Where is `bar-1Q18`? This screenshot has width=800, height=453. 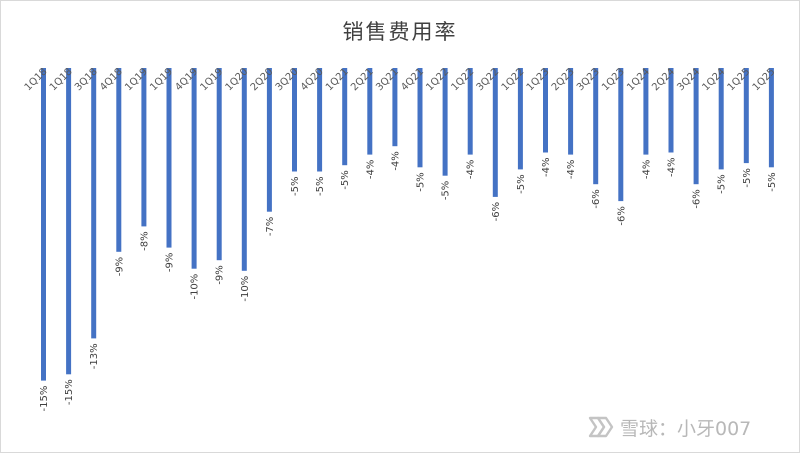 bar-1Q18 is located at coordinates (43, 224).